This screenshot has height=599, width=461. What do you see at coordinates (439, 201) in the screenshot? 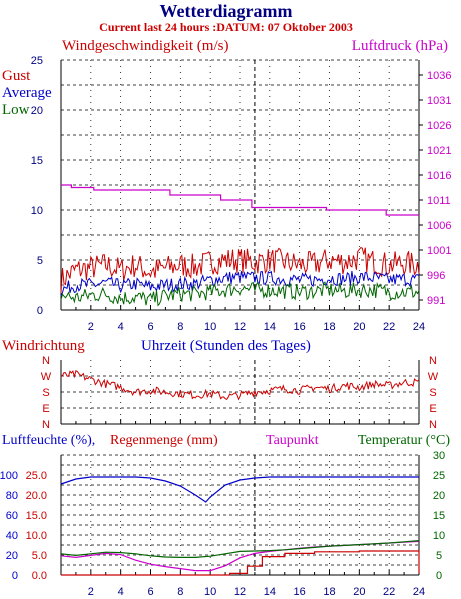
I see `pressure-tick-label: 1011` at bounding box center [439, 201].